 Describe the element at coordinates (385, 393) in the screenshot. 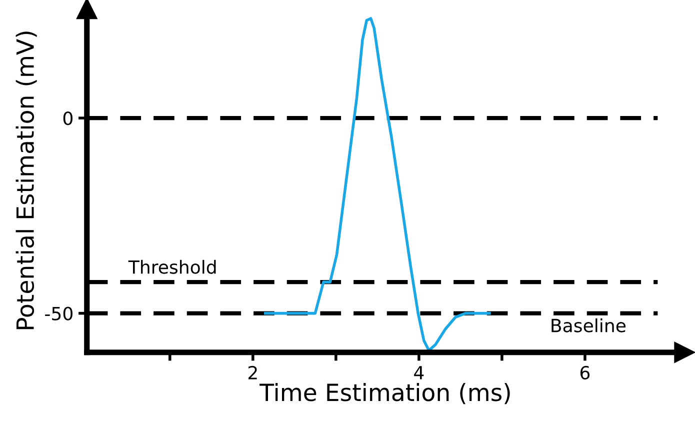

I see `x-axis-title: Time Estimation (ms)` at that location.